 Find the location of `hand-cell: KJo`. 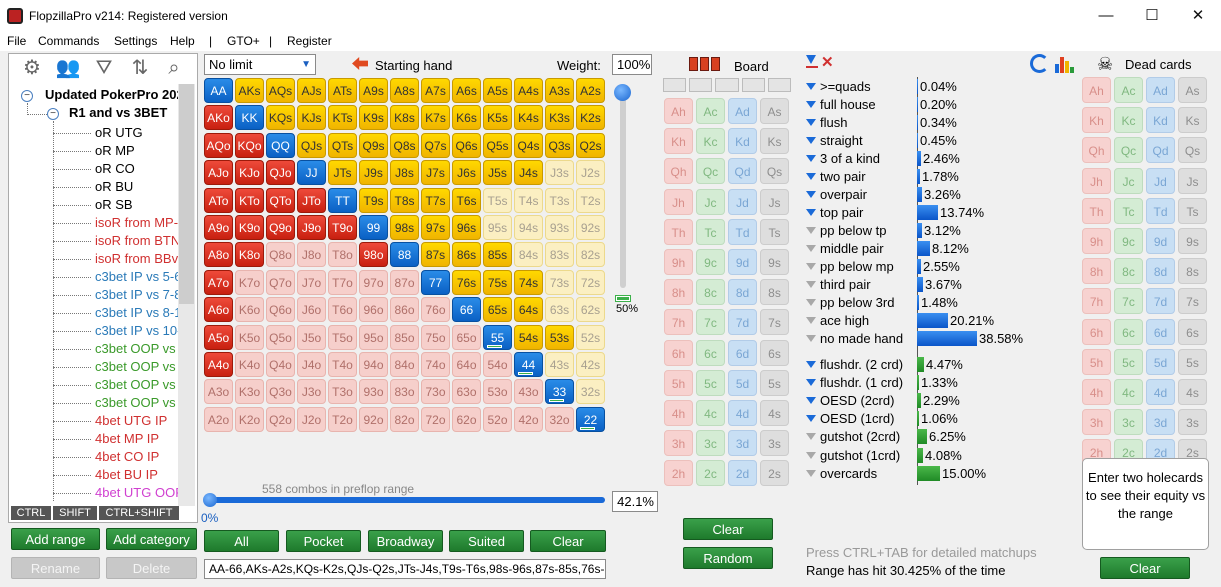

hand-cell: KJo is located at coordinates (249, 172).